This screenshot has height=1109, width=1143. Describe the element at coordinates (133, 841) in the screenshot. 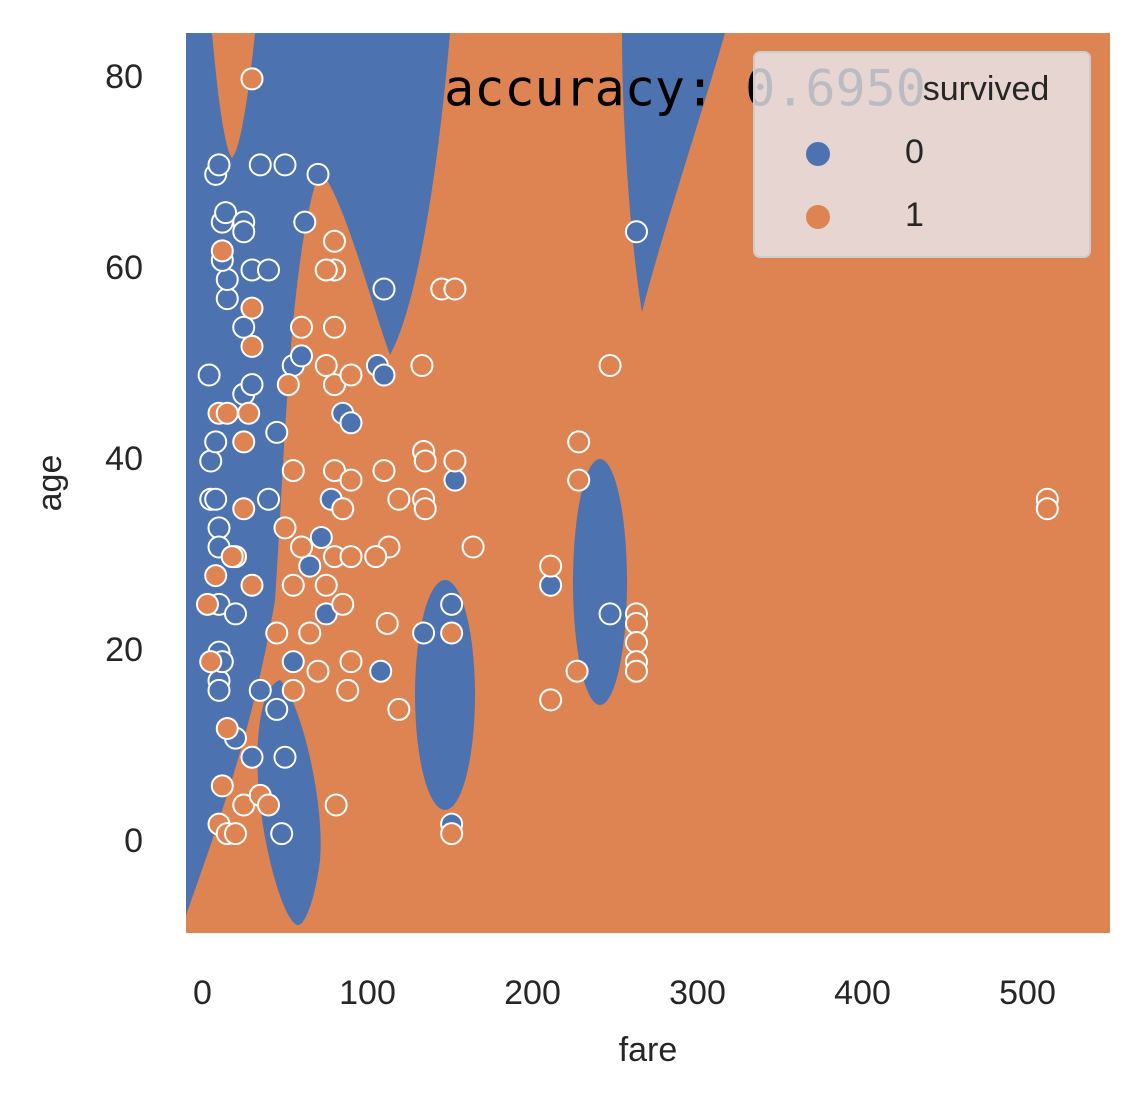

I see `y-tick-label: 0` at that location.